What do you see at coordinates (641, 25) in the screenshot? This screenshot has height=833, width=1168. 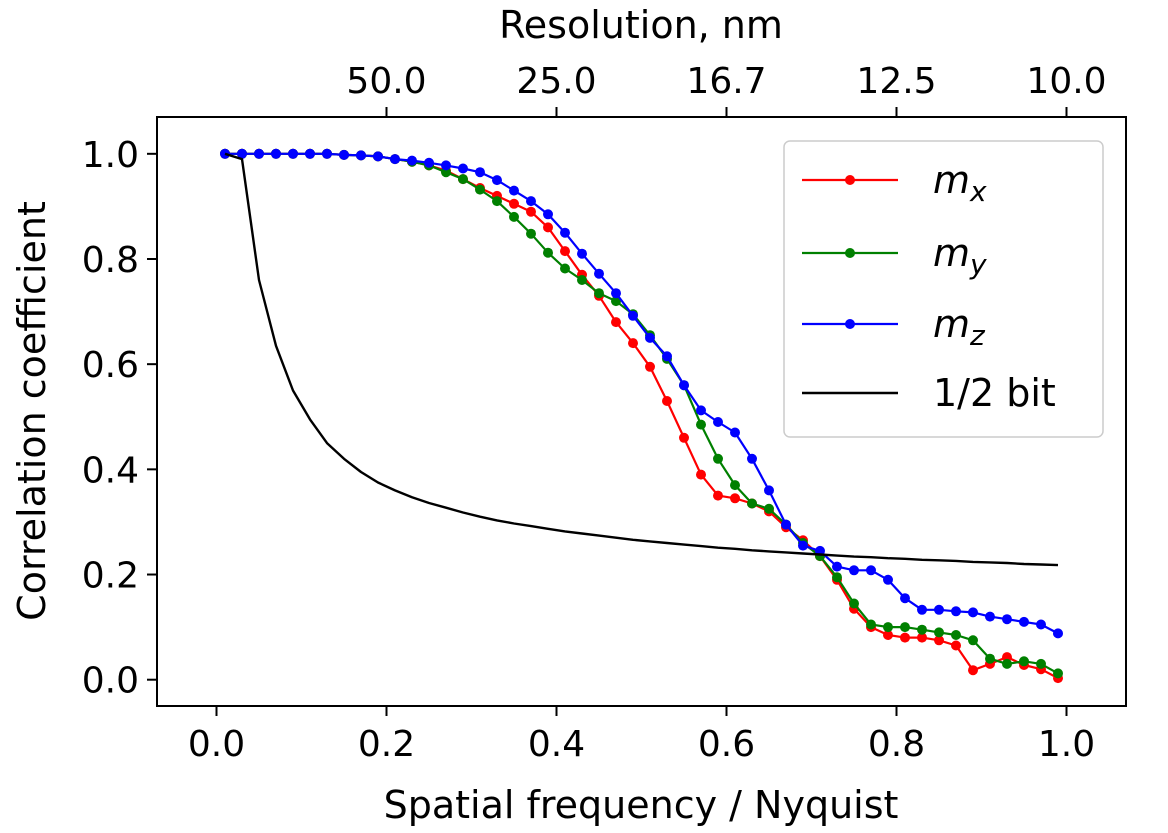 I see `top-axis-title: Resolution, nm` at bounding box center [641, 25].